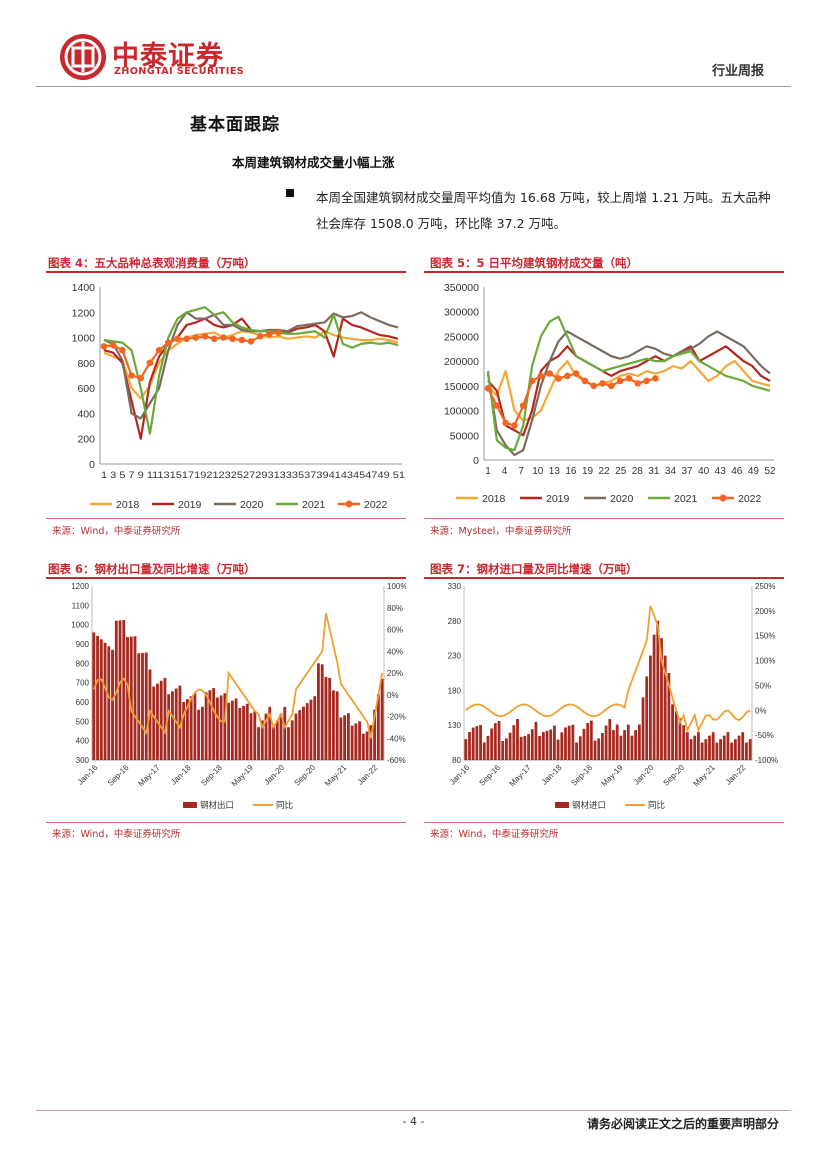 This screenshot has width=827, height=1169. Describe the element at coordinates (84, 339) in the screenshot. I see `y-tick-label: 1000` at that location.